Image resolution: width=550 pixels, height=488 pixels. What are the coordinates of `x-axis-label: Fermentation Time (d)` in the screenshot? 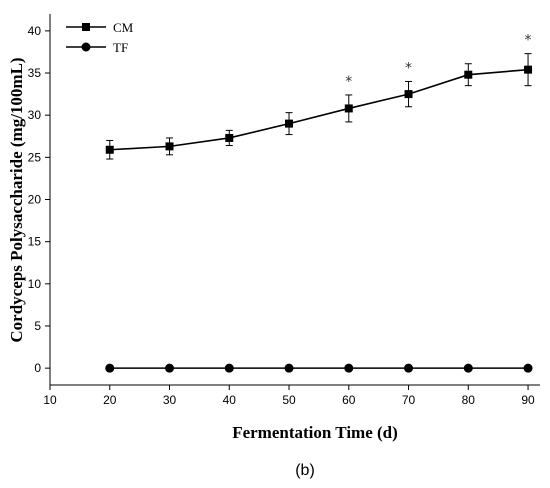 It's located at (315, 432).